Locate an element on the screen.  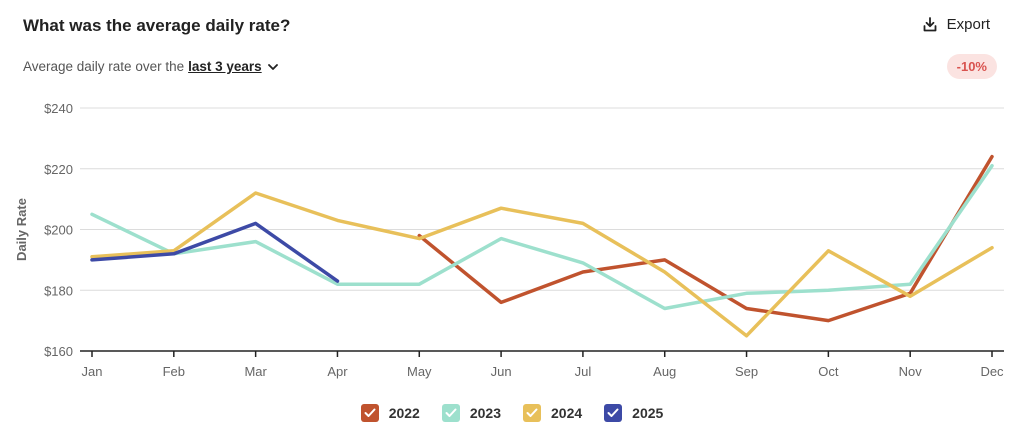
y-tick-label: $220 is located at coordinates (58, 169).